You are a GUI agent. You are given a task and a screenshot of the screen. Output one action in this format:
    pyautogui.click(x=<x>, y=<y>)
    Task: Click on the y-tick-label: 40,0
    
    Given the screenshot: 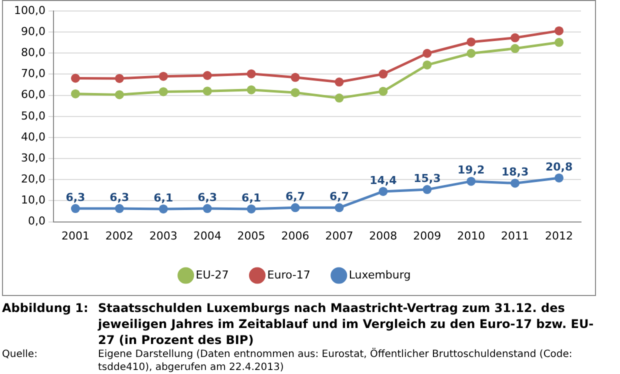 What is the action you would take?
    pyautogui.click(x=33, y=137)
    